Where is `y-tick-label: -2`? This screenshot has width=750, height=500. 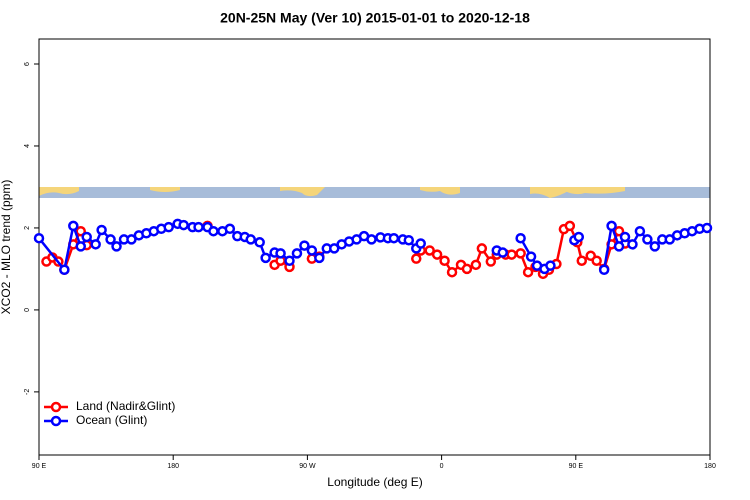 y-tick-label: -2 is located at coordinates (27, 392).